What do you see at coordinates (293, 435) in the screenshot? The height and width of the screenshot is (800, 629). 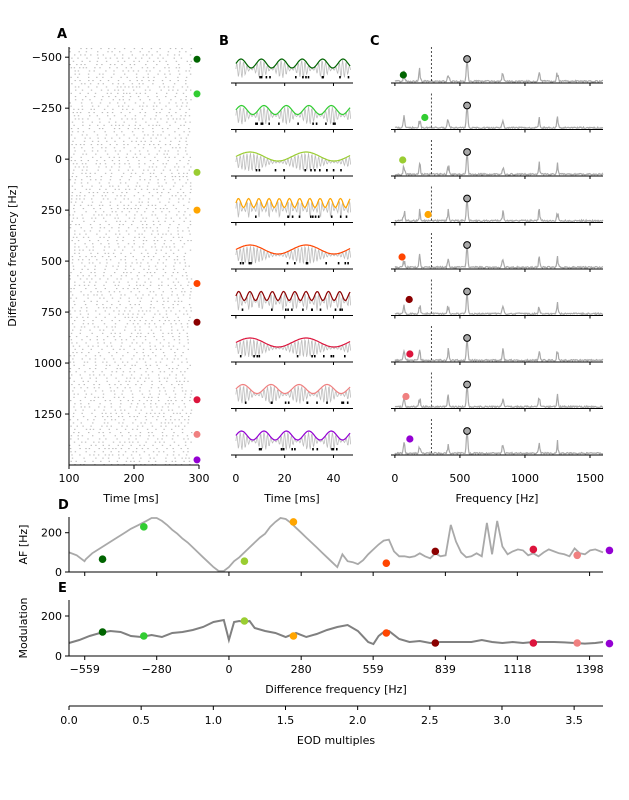 I see `beat-envelope` at bounding box center [293, 435].